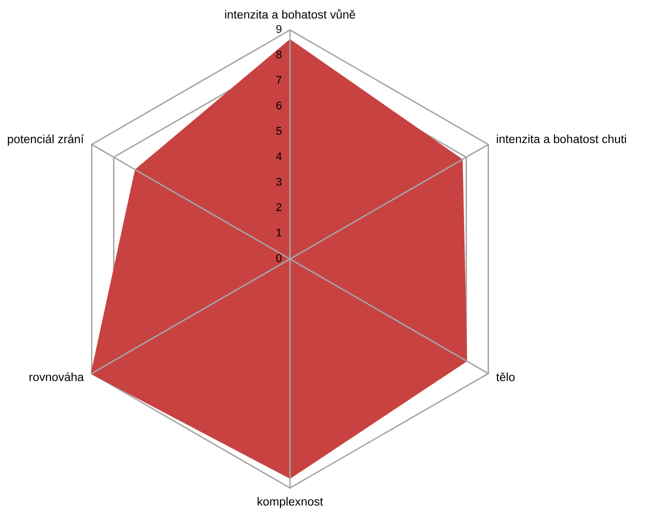 The width and height of the screenshot is (646, 516). What do you see at coordinates (279, 54) in the screenshot?
I see `y-tick-label: 8` at bounding box center [279, 54].